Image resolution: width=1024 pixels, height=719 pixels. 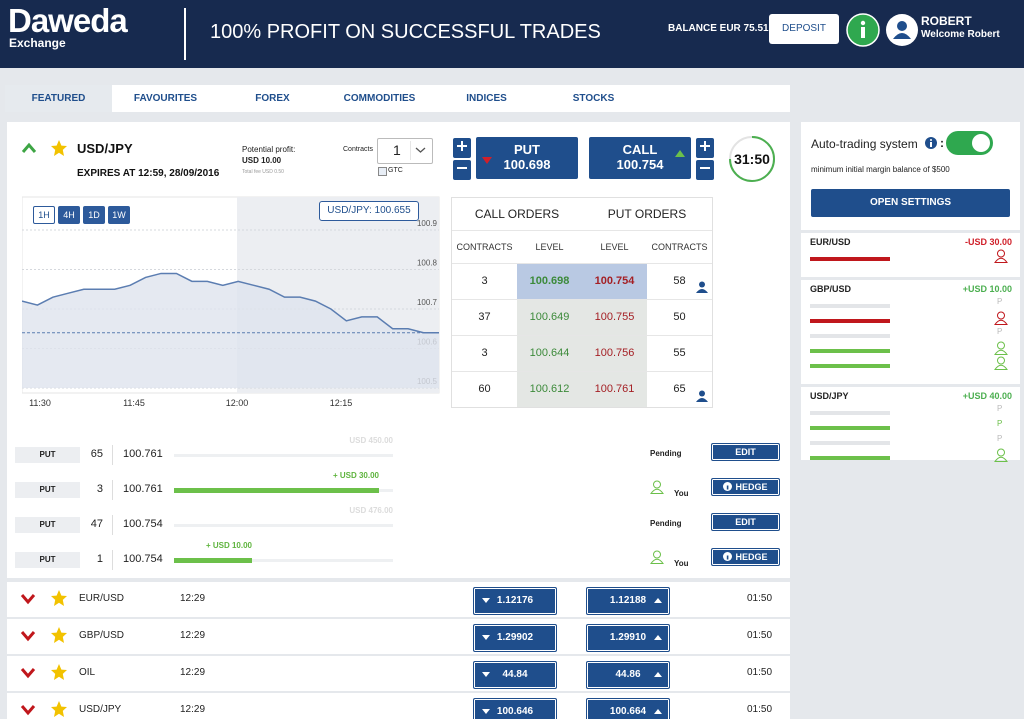 I want to click on star-shape, so click(x=59, y=709).